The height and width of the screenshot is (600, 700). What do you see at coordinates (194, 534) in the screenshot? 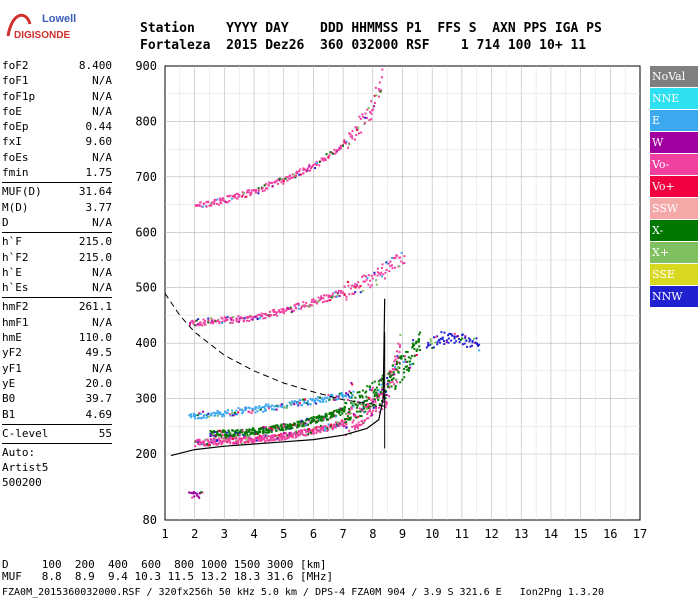
I see `x-tick-label: 2` at bounding box center [194, 534].